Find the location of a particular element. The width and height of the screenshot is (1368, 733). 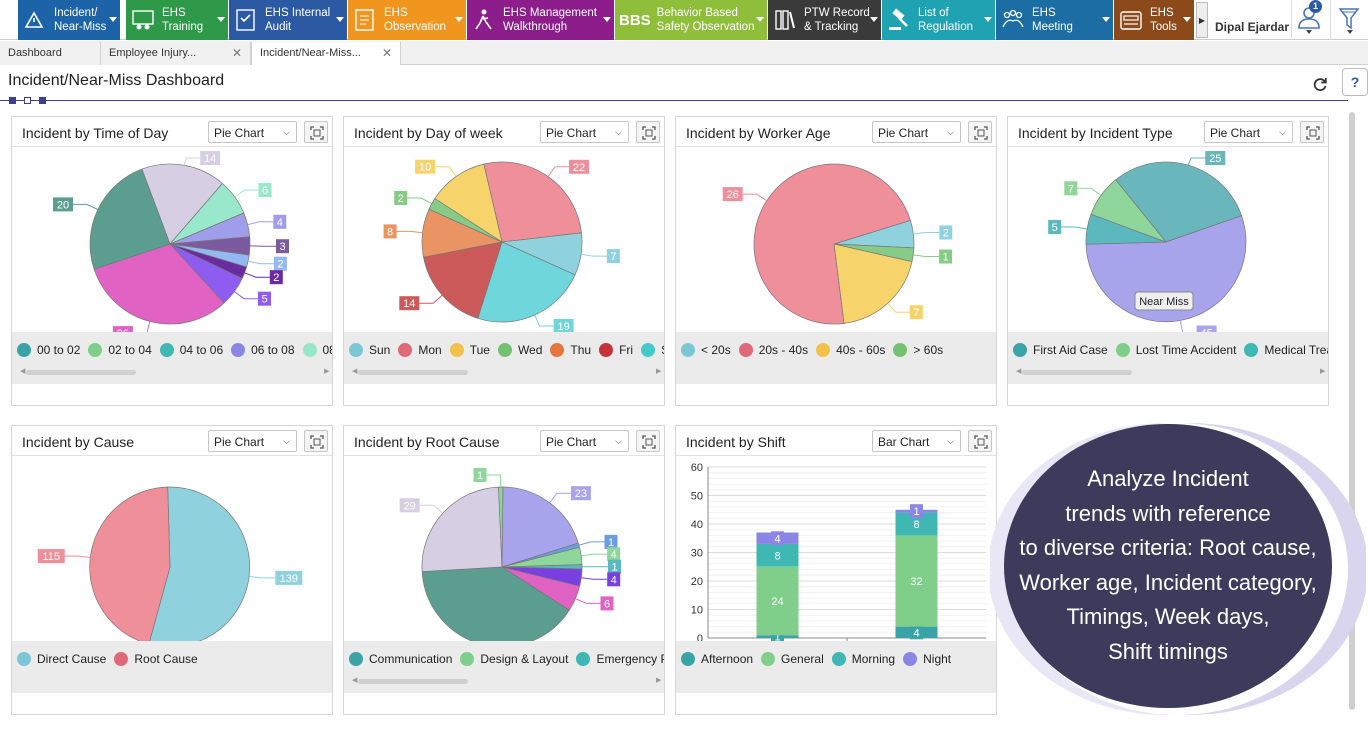

legend-item: > 60s is located at coordinates (918, 350).